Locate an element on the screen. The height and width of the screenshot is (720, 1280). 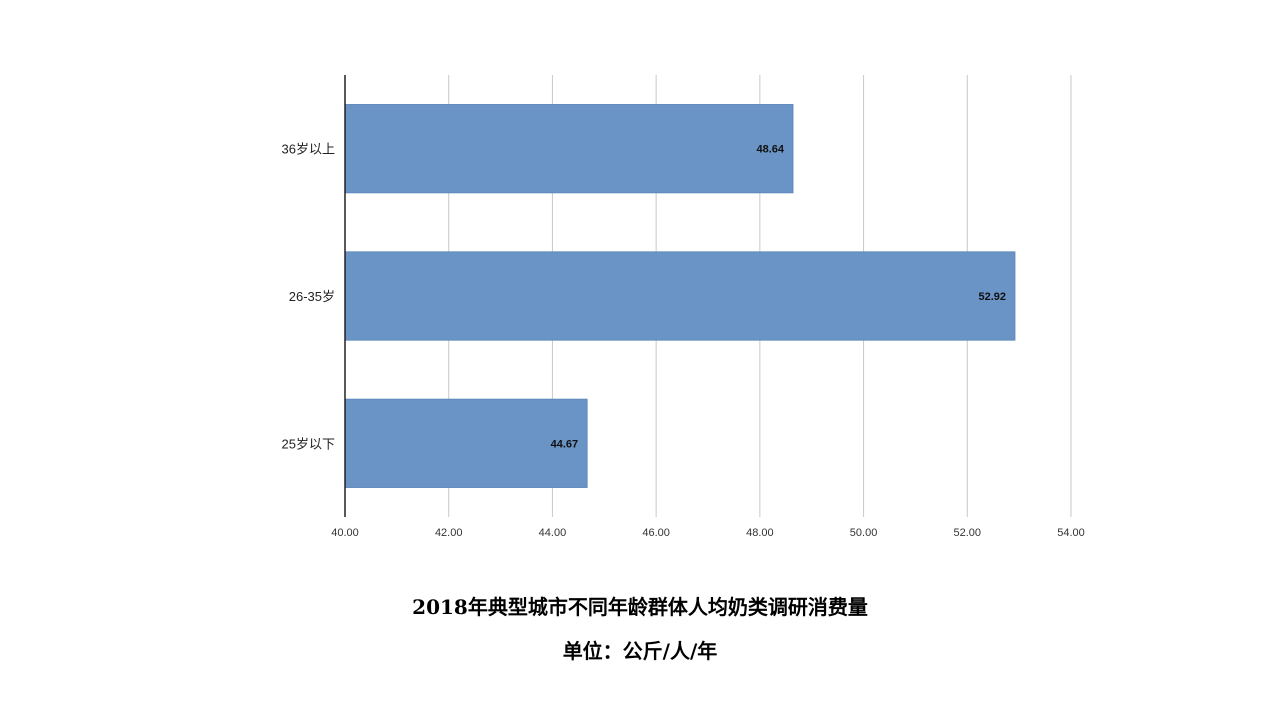
x-tick-label: 44.00 is located at coordinates (553, 533).